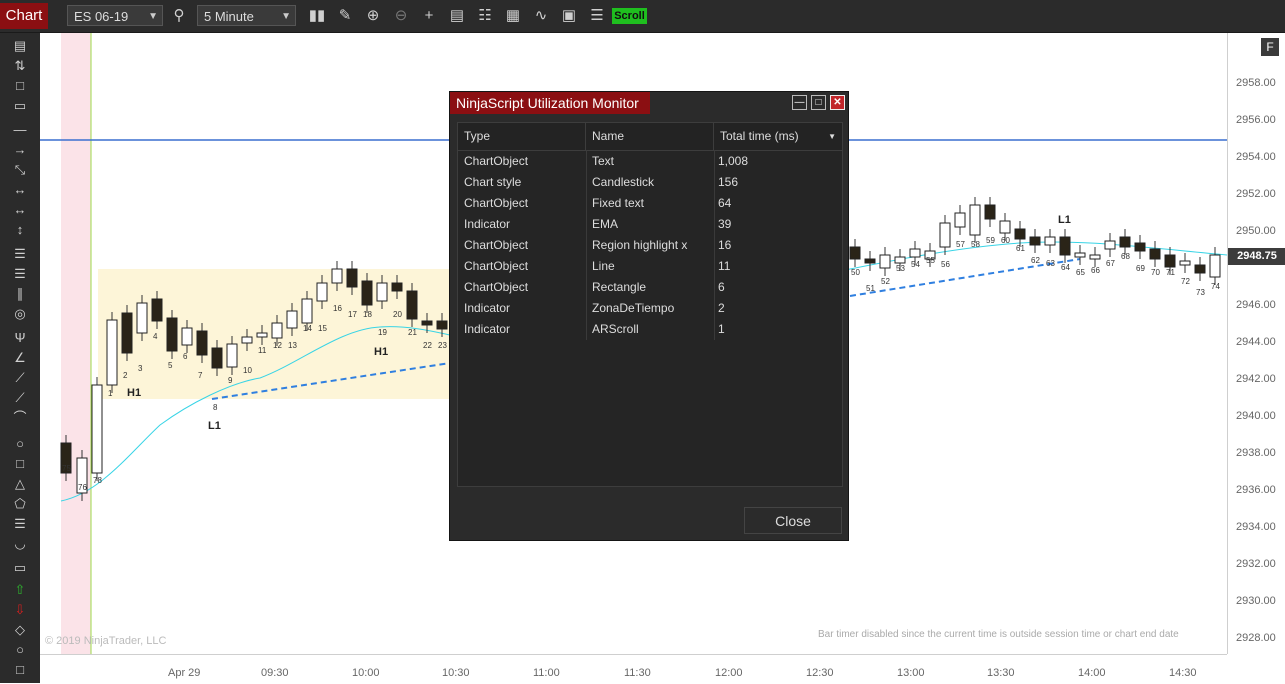 The width and height of the screenshot is (1285, 684). Describe the element at coordinates (633, 308) in the screenshot. I see `cell-name: ZonaDeTiempo` at that location.